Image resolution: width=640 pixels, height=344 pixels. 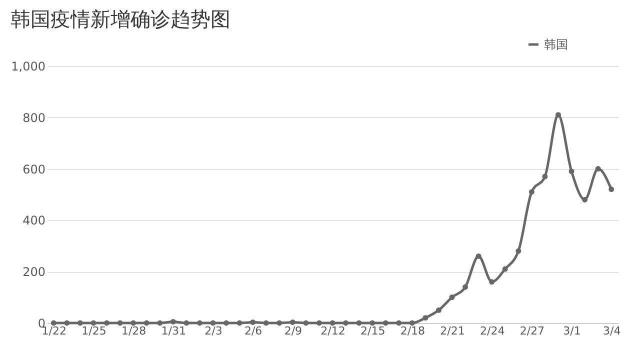 What do you see at coordinates (333, 331) in the screenshot?
I see `x-tick-label: 2/12` at bounding box center [333, 331].